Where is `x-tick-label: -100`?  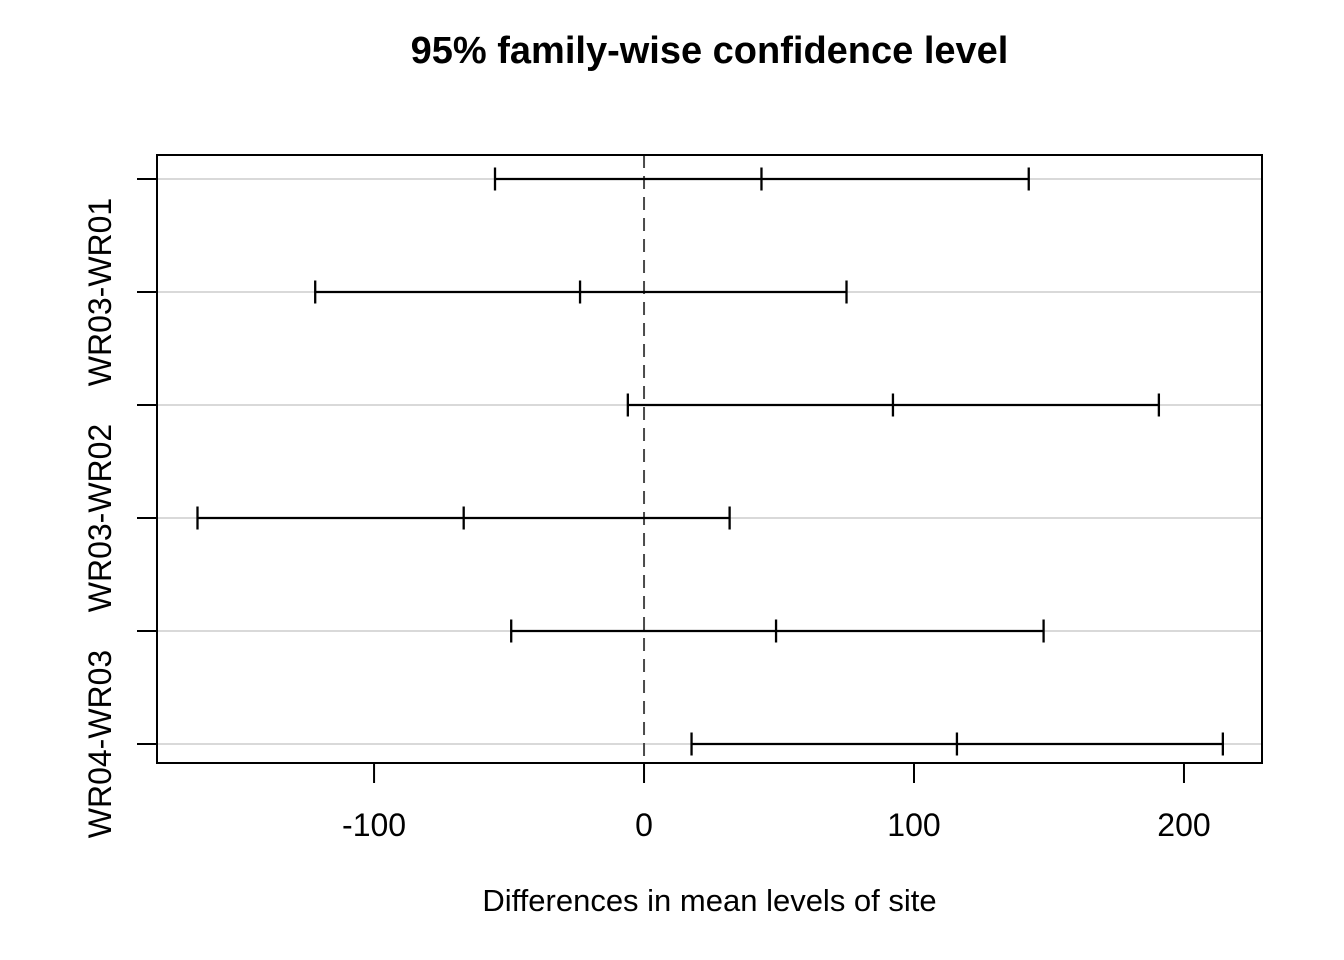
x-tick-label: -100 is located at coordinates (374, 825).